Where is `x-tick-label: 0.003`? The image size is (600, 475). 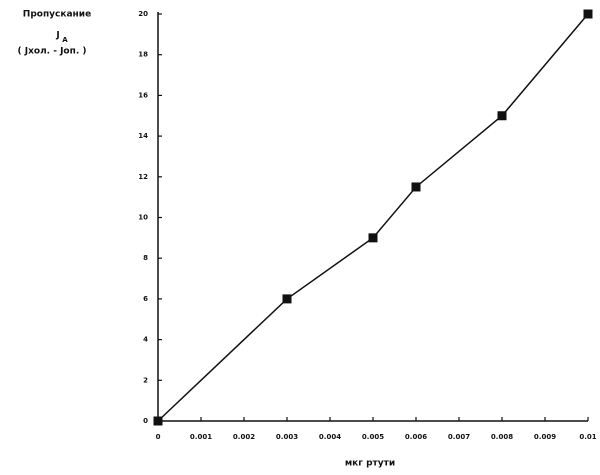 x-tick-label: 0.003 is located at coordinates (287, 437).